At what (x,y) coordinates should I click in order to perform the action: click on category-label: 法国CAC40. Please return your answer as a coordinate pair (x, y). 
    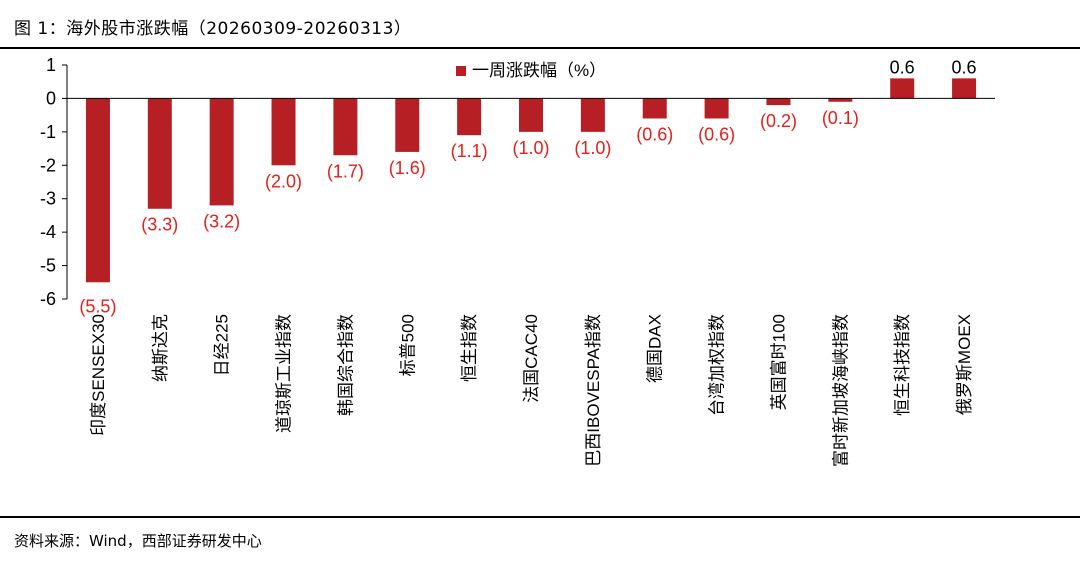
    Looking at the image, I should click on (531, 358).